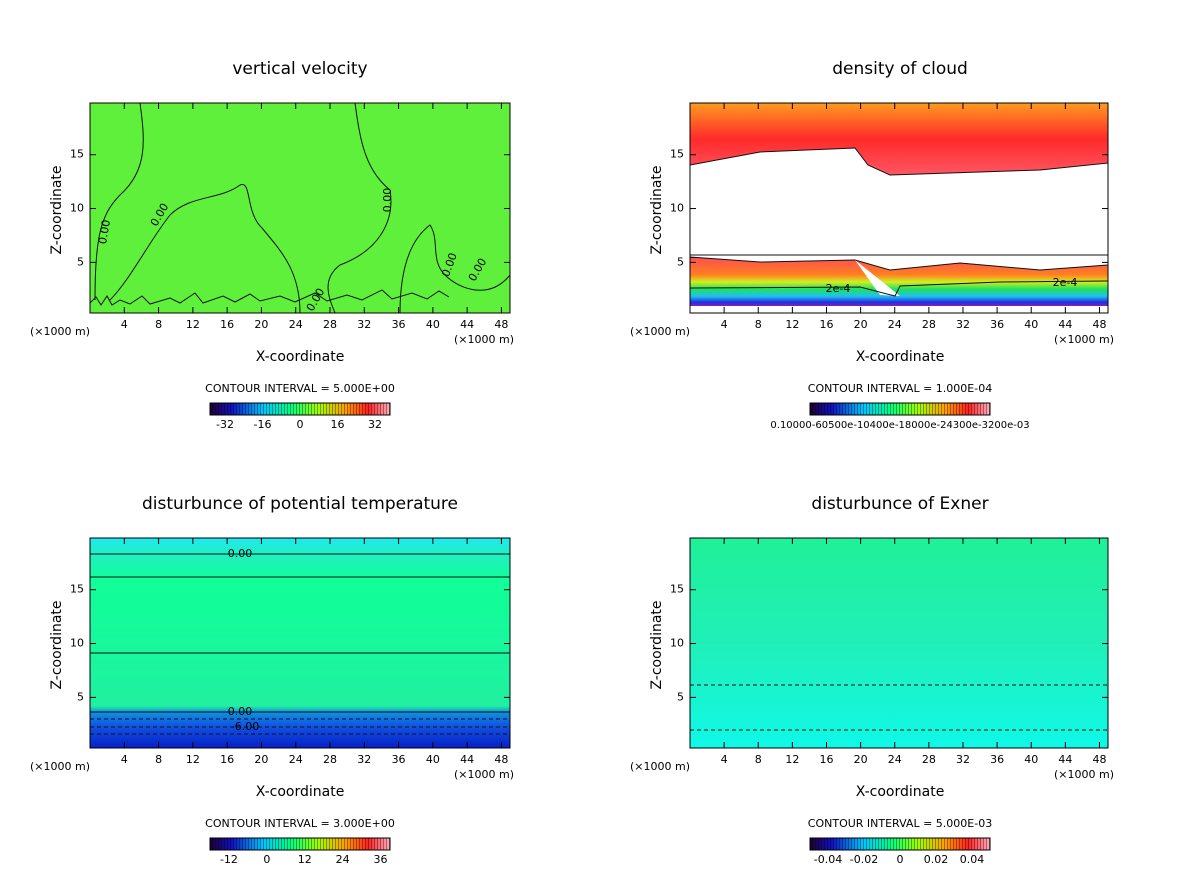 Image resolution: width=1200 pixels, height=872 pixels. What do you see at coordinates (900, 388) in the screenshot?
I see `contour-interval: CONTOUR INTERVAL = 1.000E-04` at bounding box center [900, 388].